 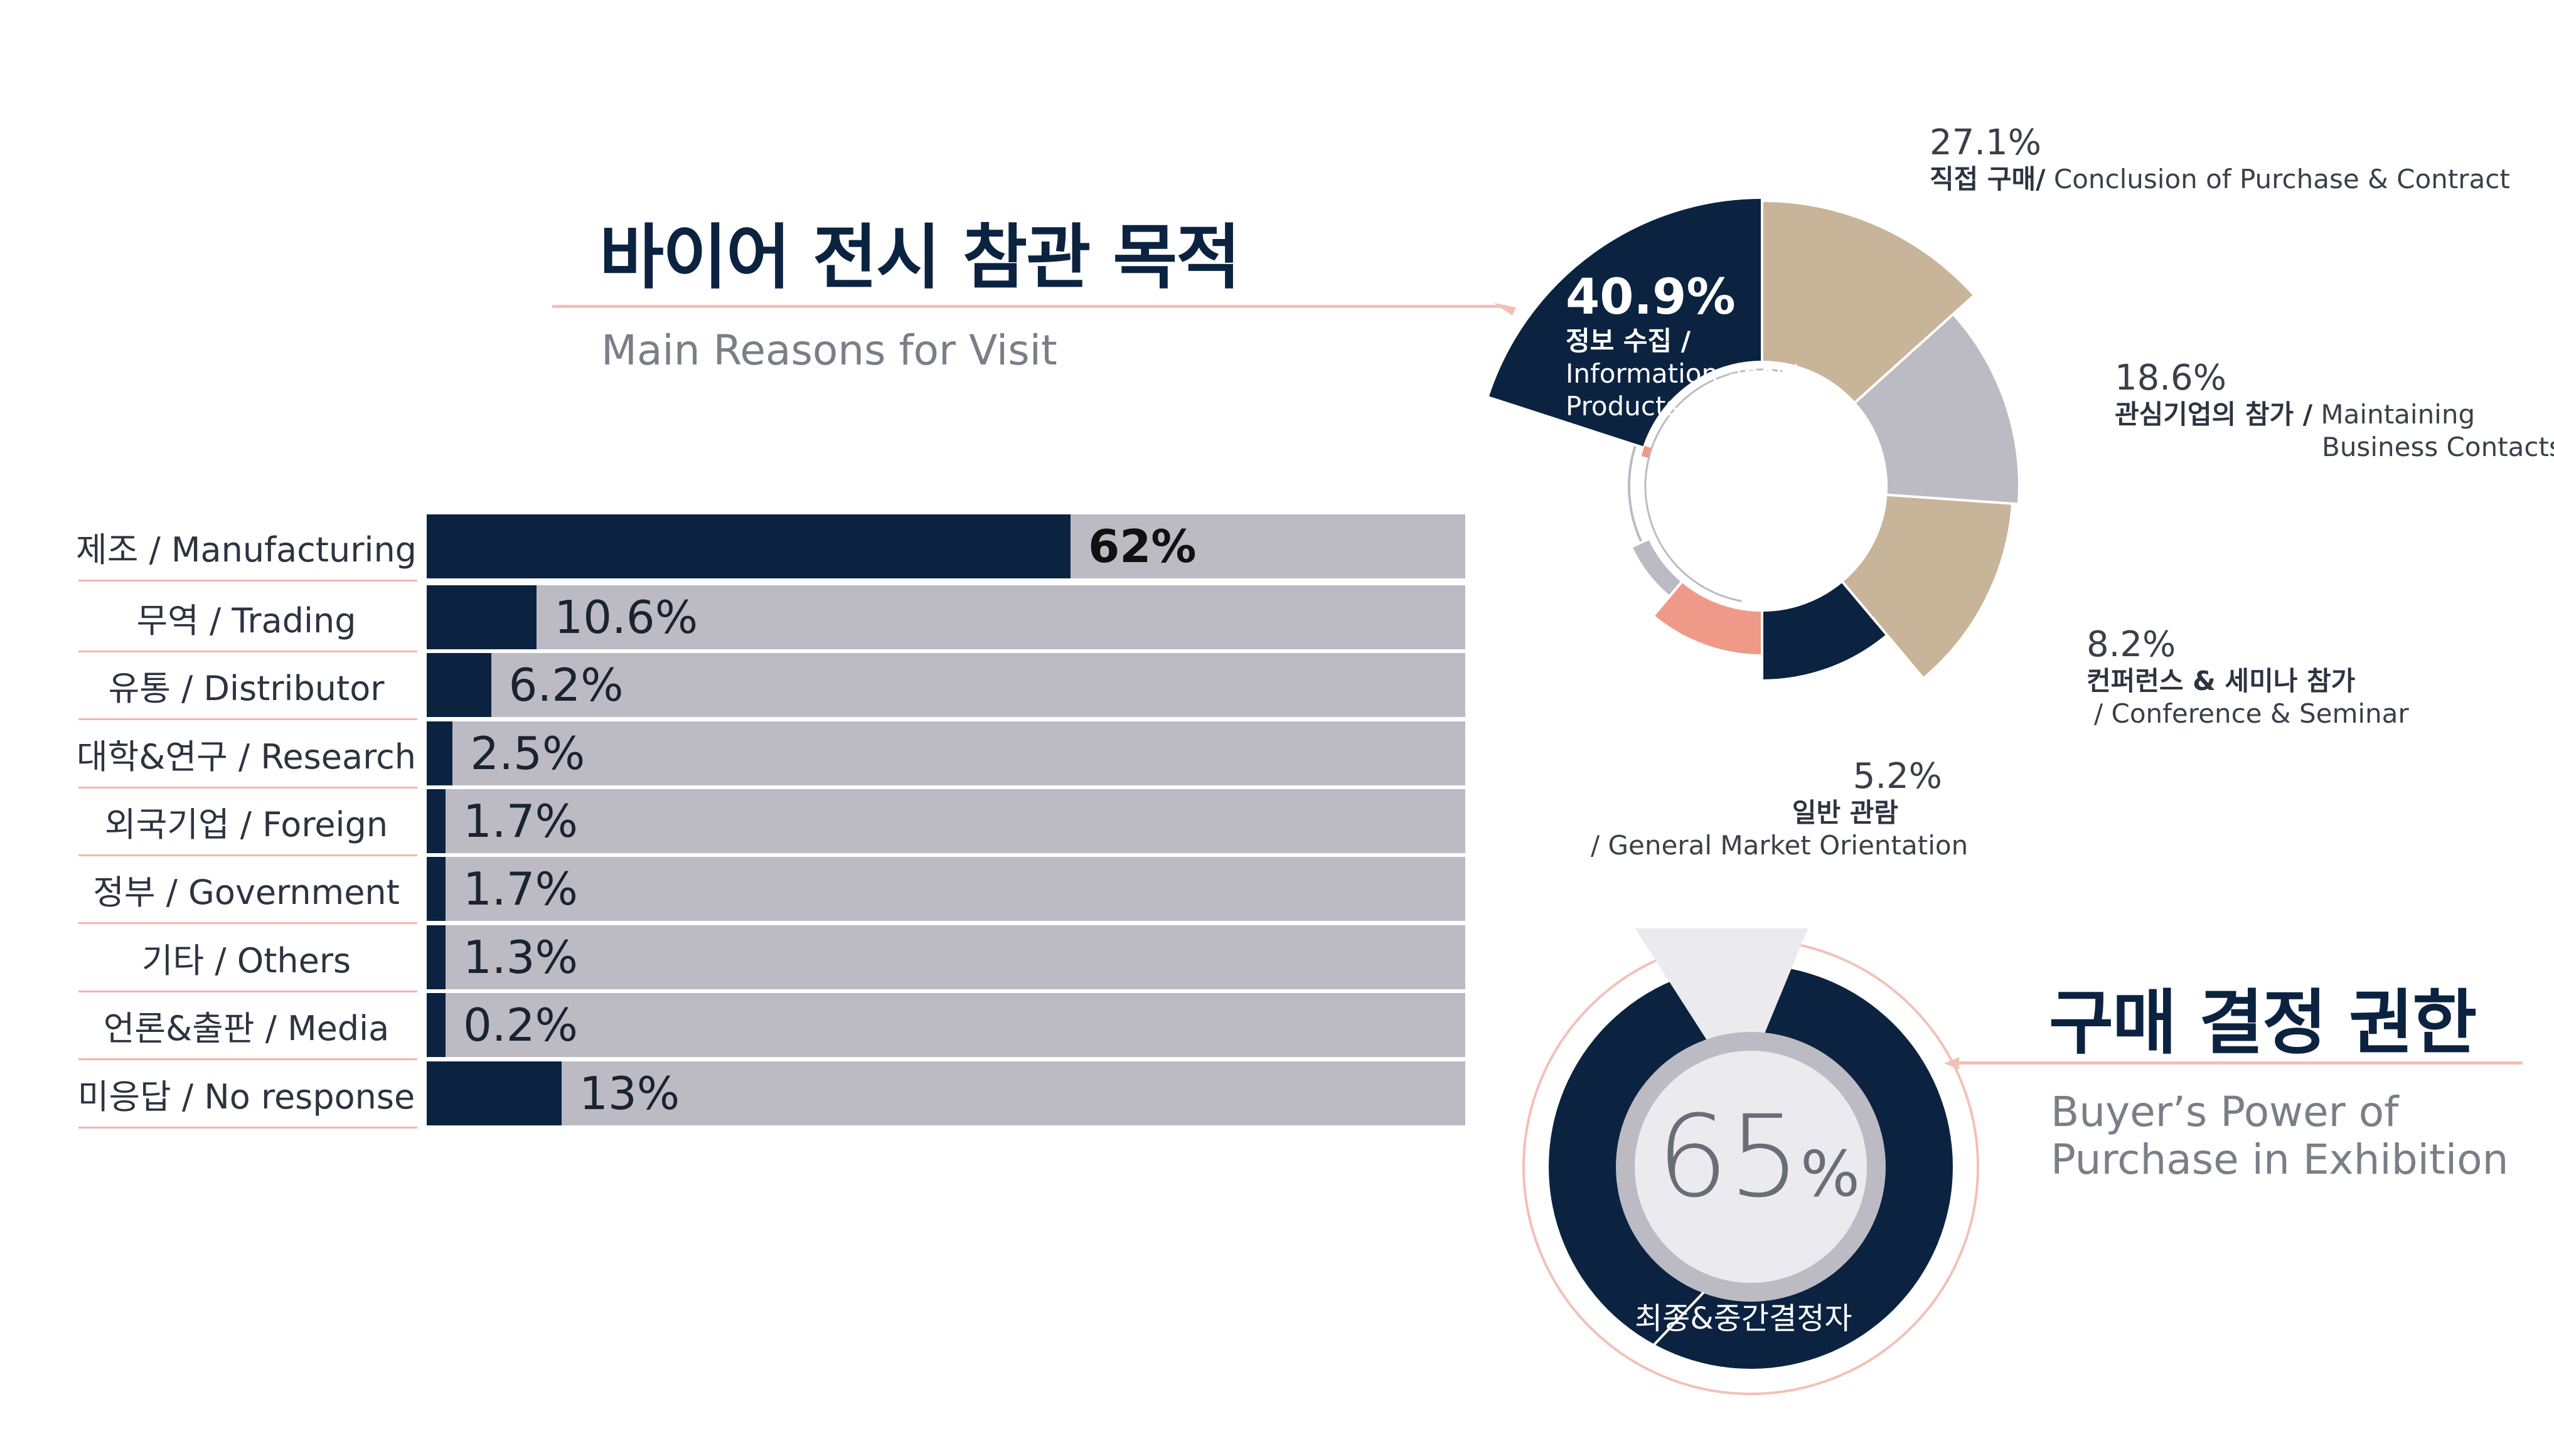 I want to click on bar-track: 0.2%, so click(x=946, y=1025).